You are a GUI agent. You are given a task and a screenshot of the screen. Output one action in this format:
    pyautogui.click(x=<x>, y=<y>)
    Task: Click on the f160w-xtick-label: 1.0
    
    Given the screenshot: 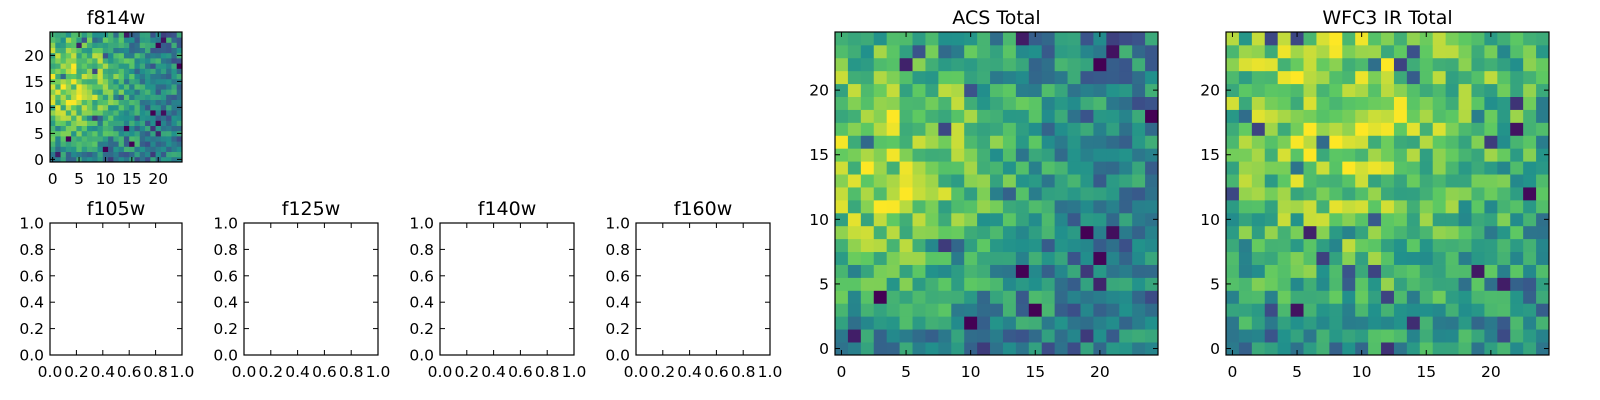 What is the action you would take?
    pyautogui.click(x=770, y=372)
    